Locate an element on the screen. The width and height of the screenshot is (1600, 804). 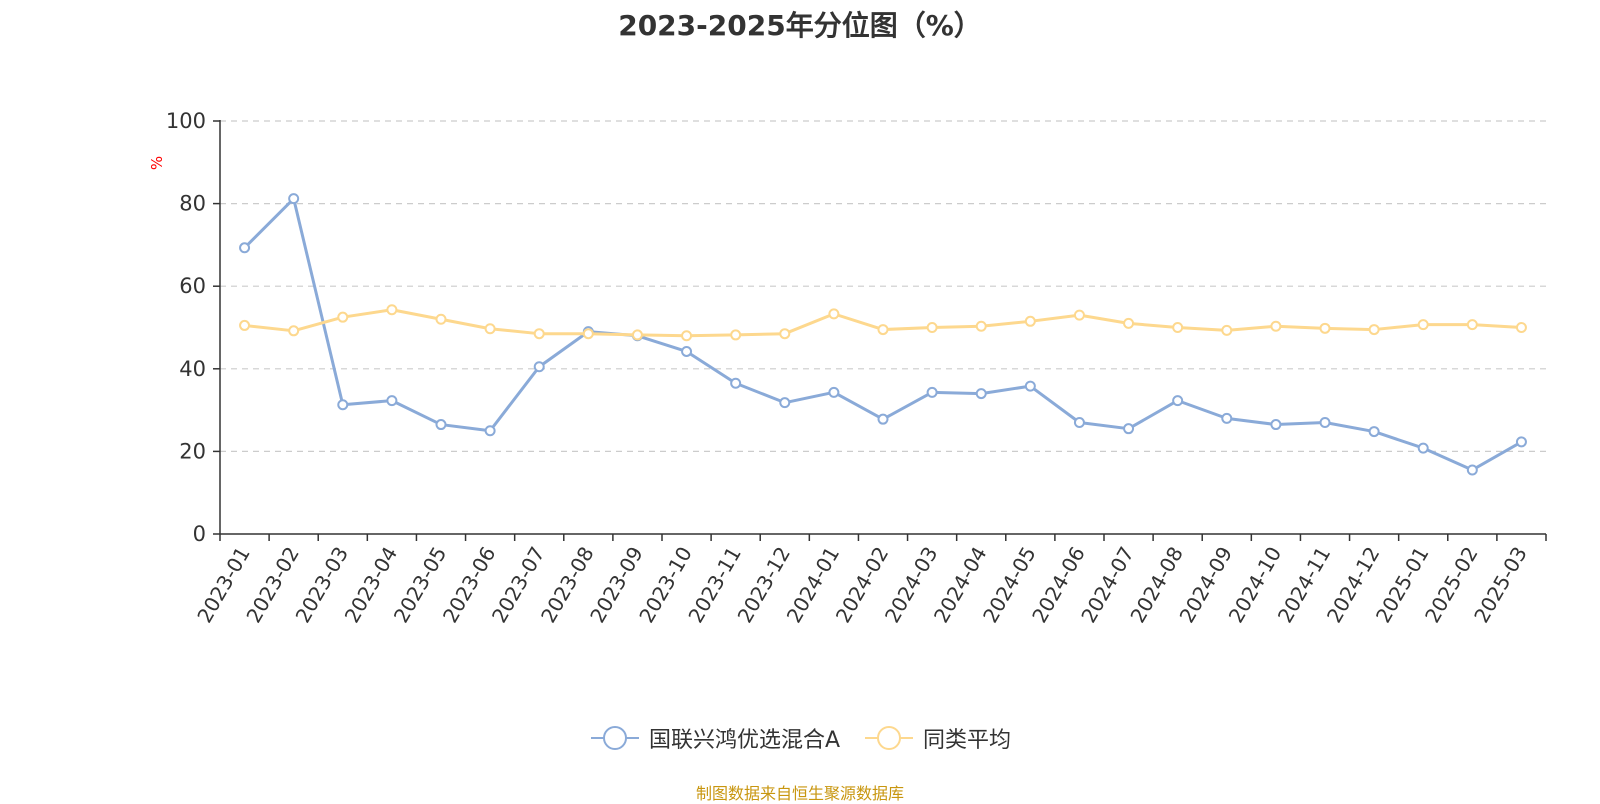
y-tick-label-80: 80 is located at coordinates (192, 204).